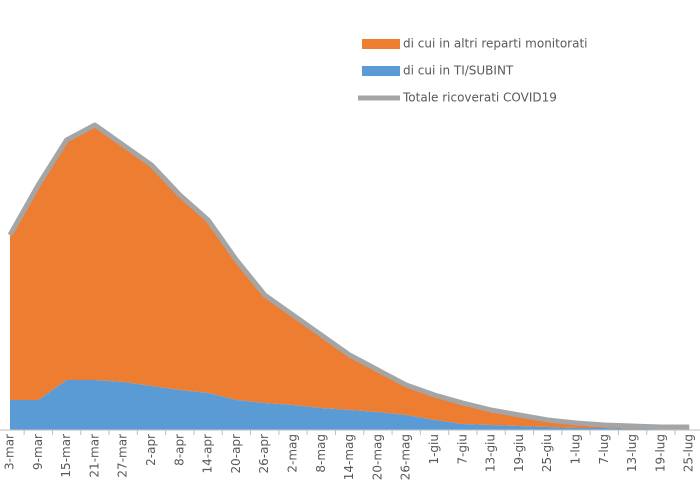  What do you see at coordinates (462, 449) in the screenshot?
I see `x-tick-label: 7-giu` at bounding box center [462, 449].